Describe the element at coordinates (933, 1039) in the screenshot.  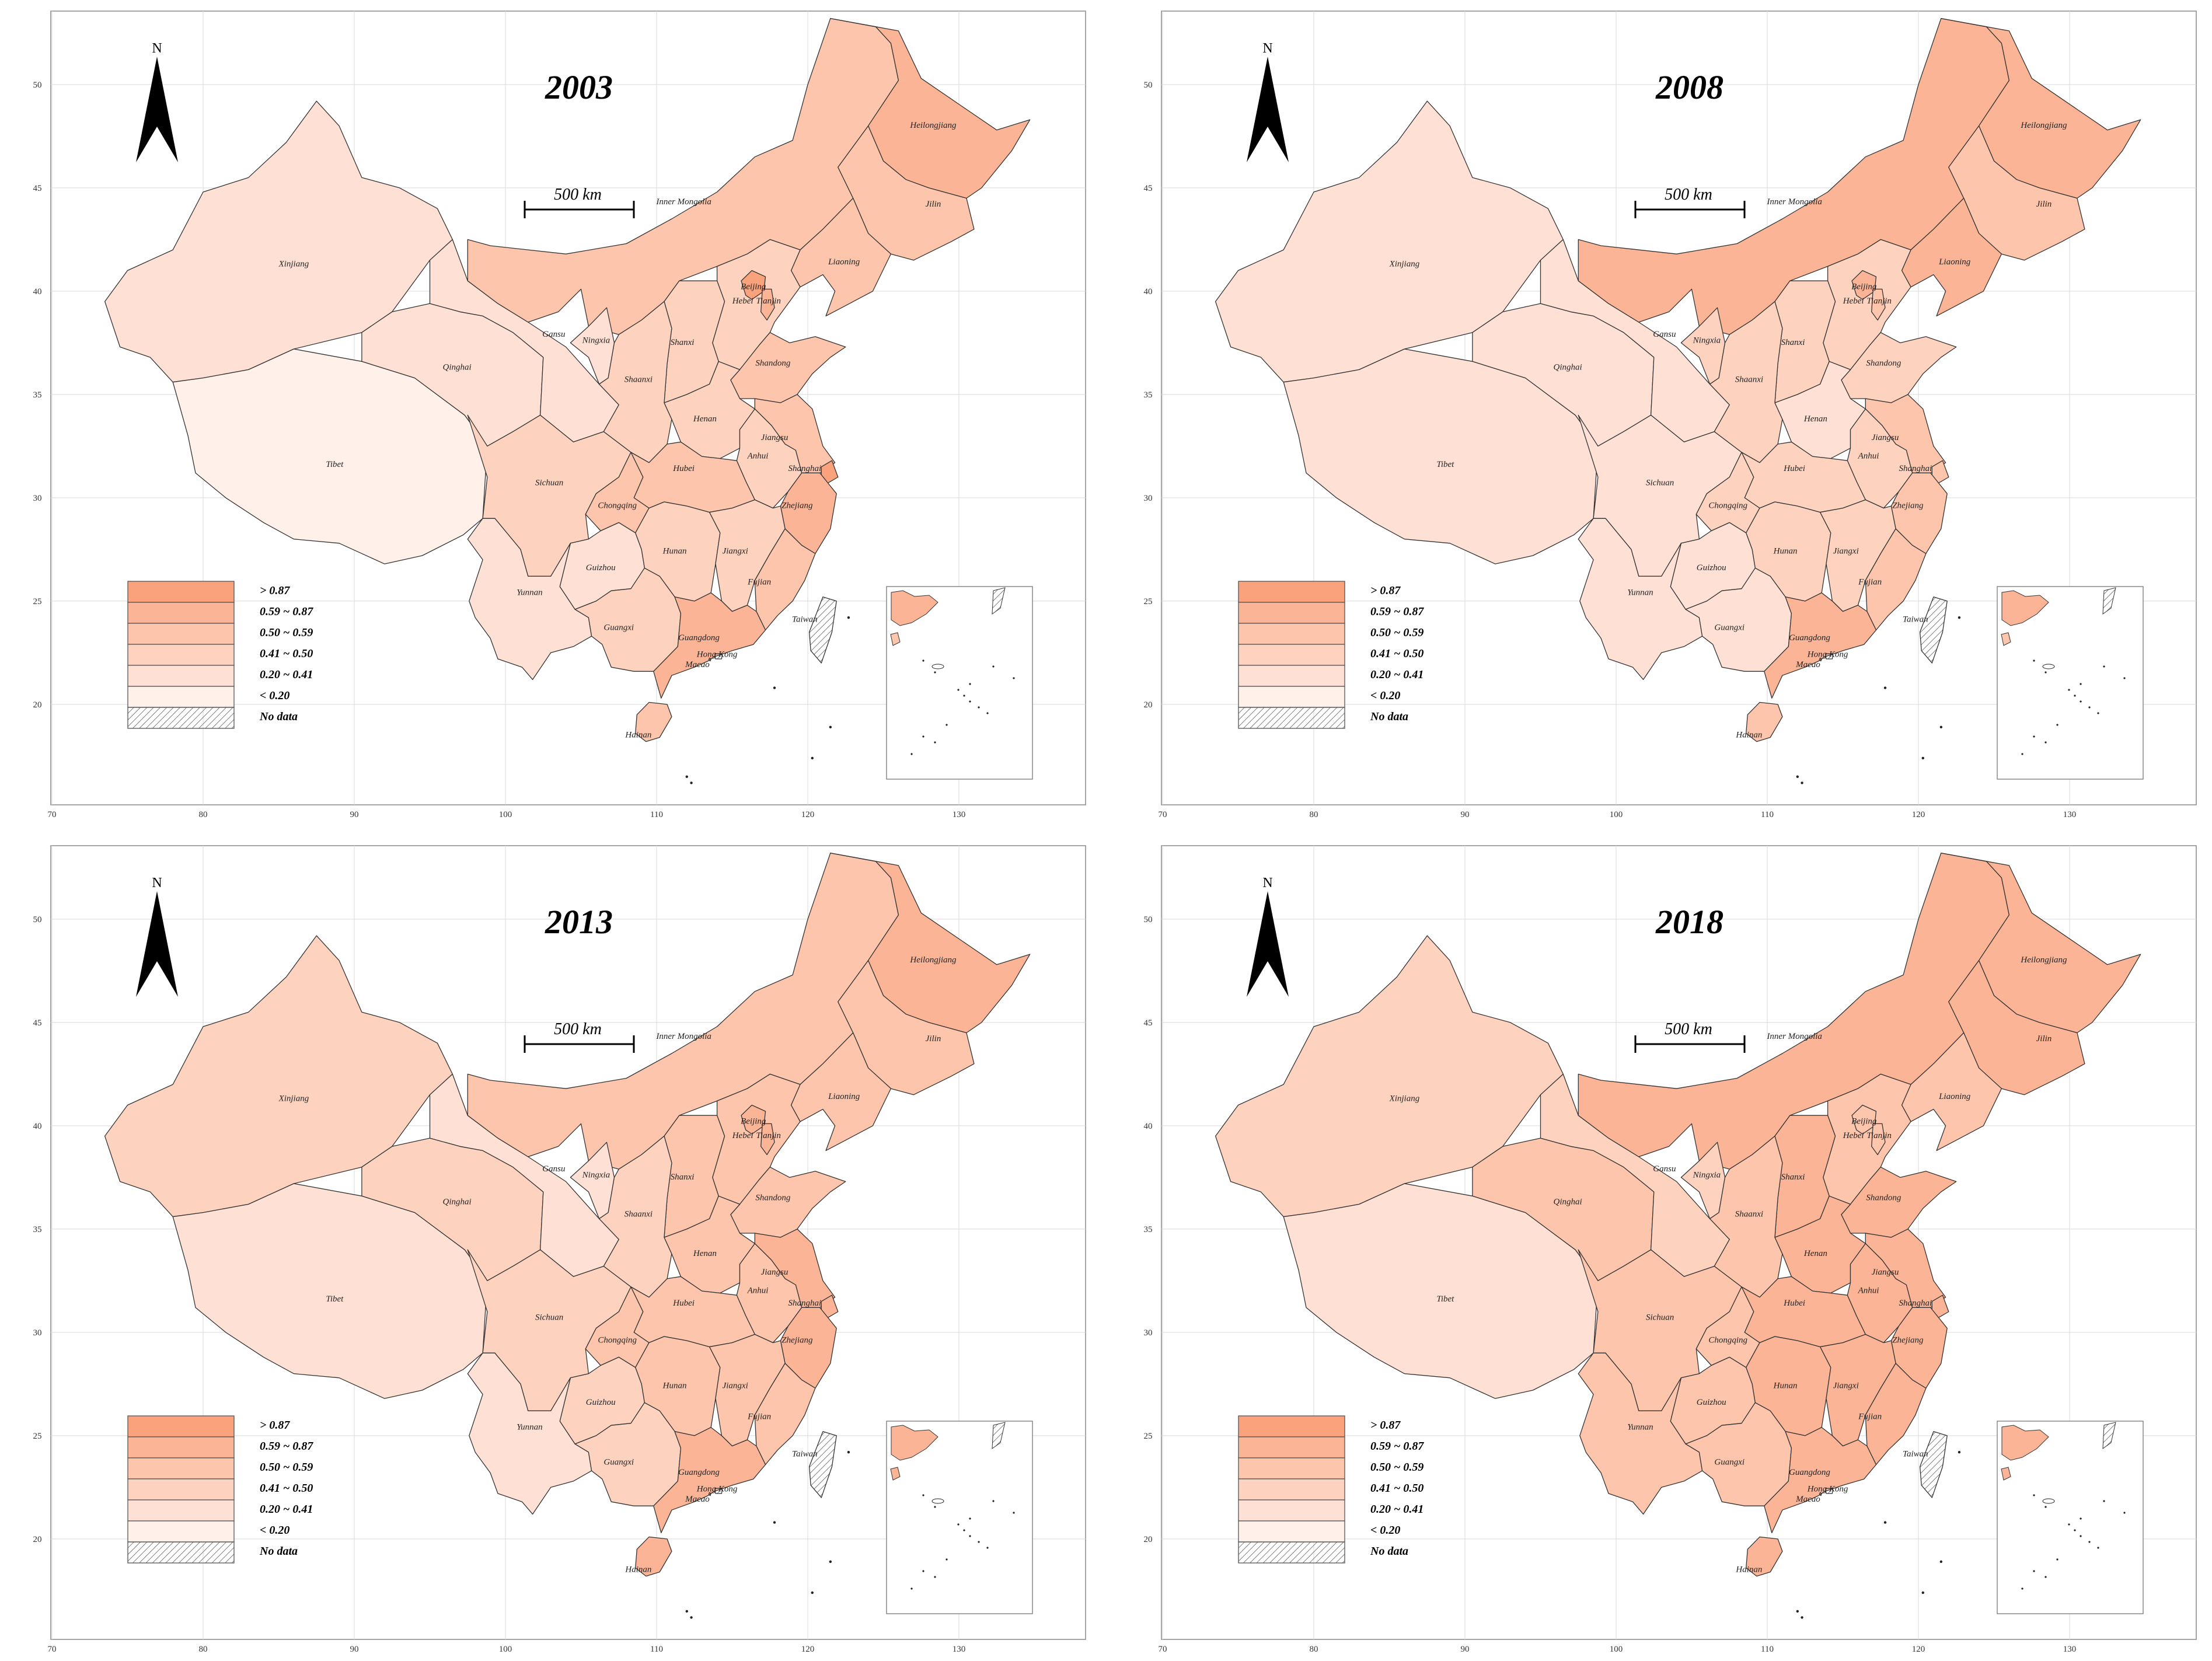
I see `province-label-jilin: Jilin` at that location.